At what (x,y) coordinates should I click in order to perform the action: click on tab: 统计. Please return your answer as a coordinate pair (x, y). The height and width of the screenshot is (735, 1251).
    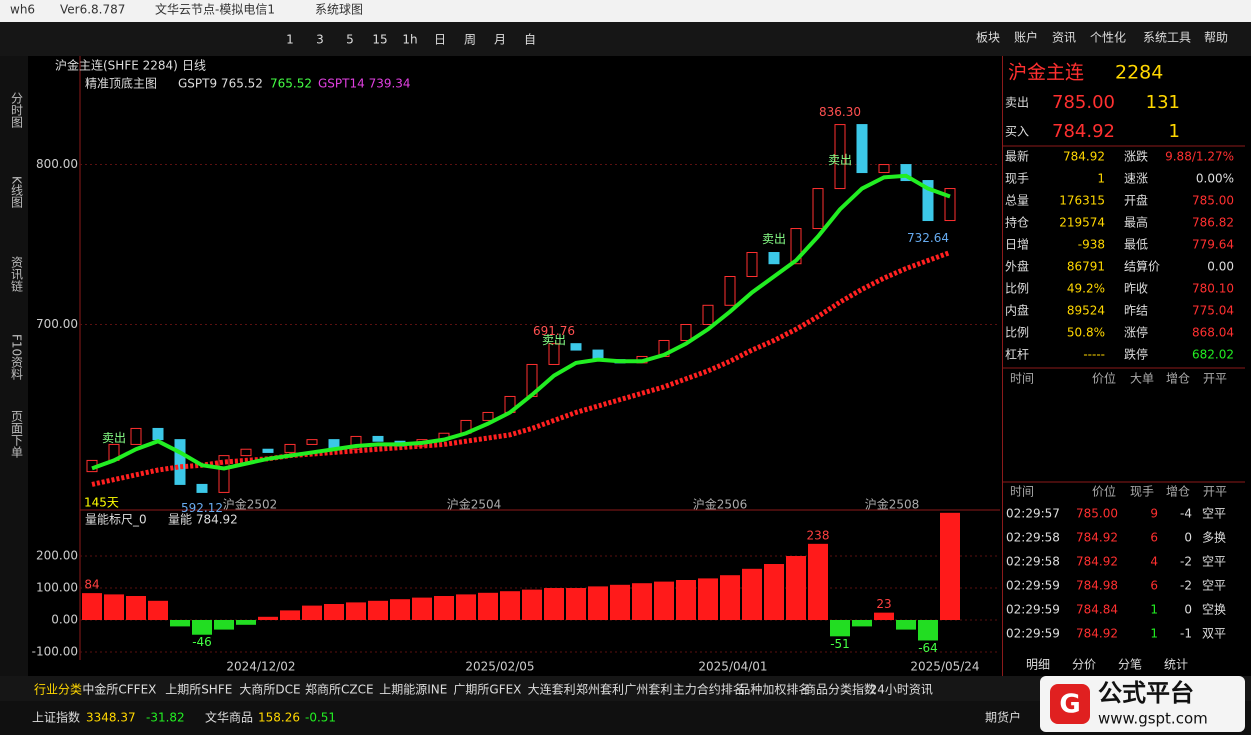
    Looking at the image, I should click on (1176, 665).